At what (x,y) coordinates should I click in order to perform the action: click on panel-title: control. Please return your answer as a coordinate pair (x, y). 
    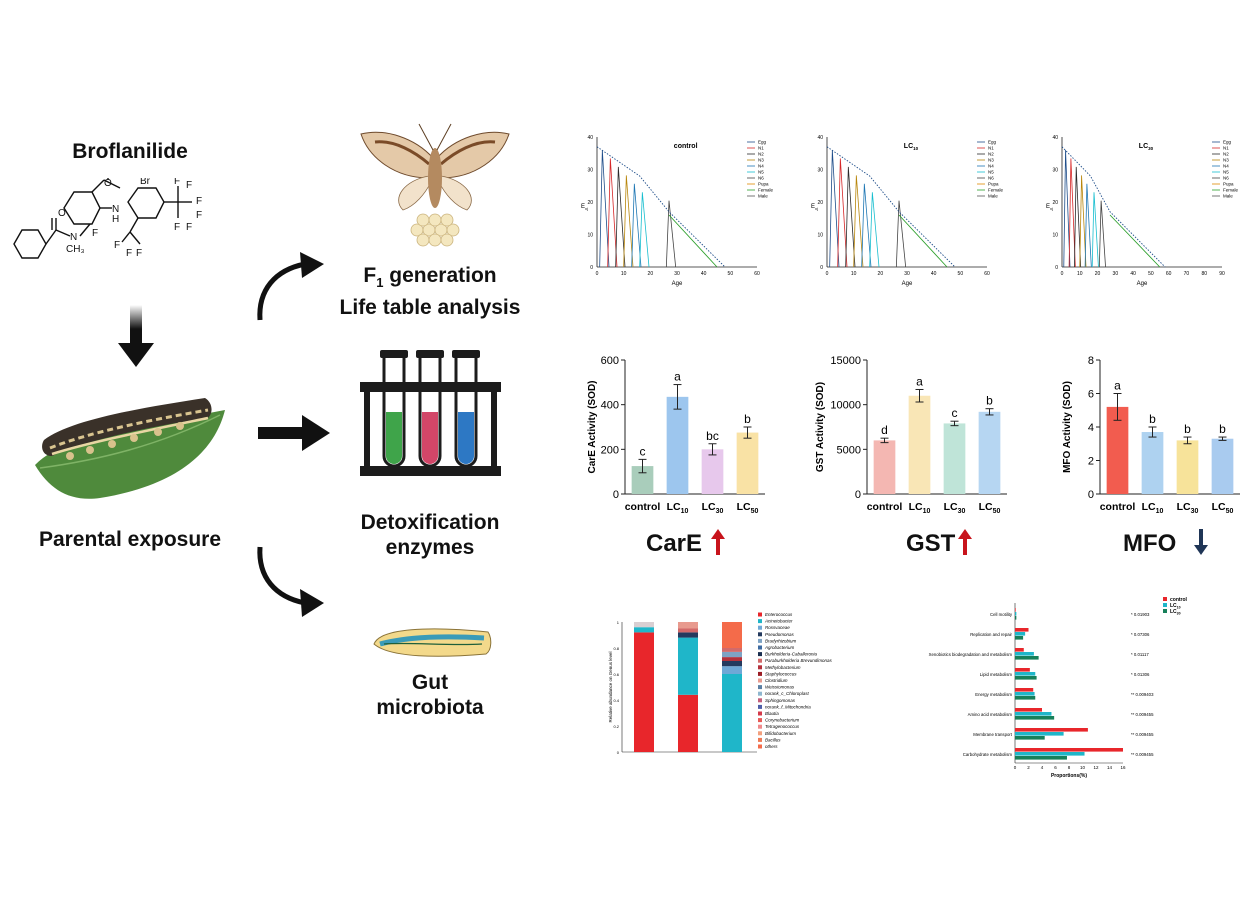
    Looking at the image, I should click on (686, 146).